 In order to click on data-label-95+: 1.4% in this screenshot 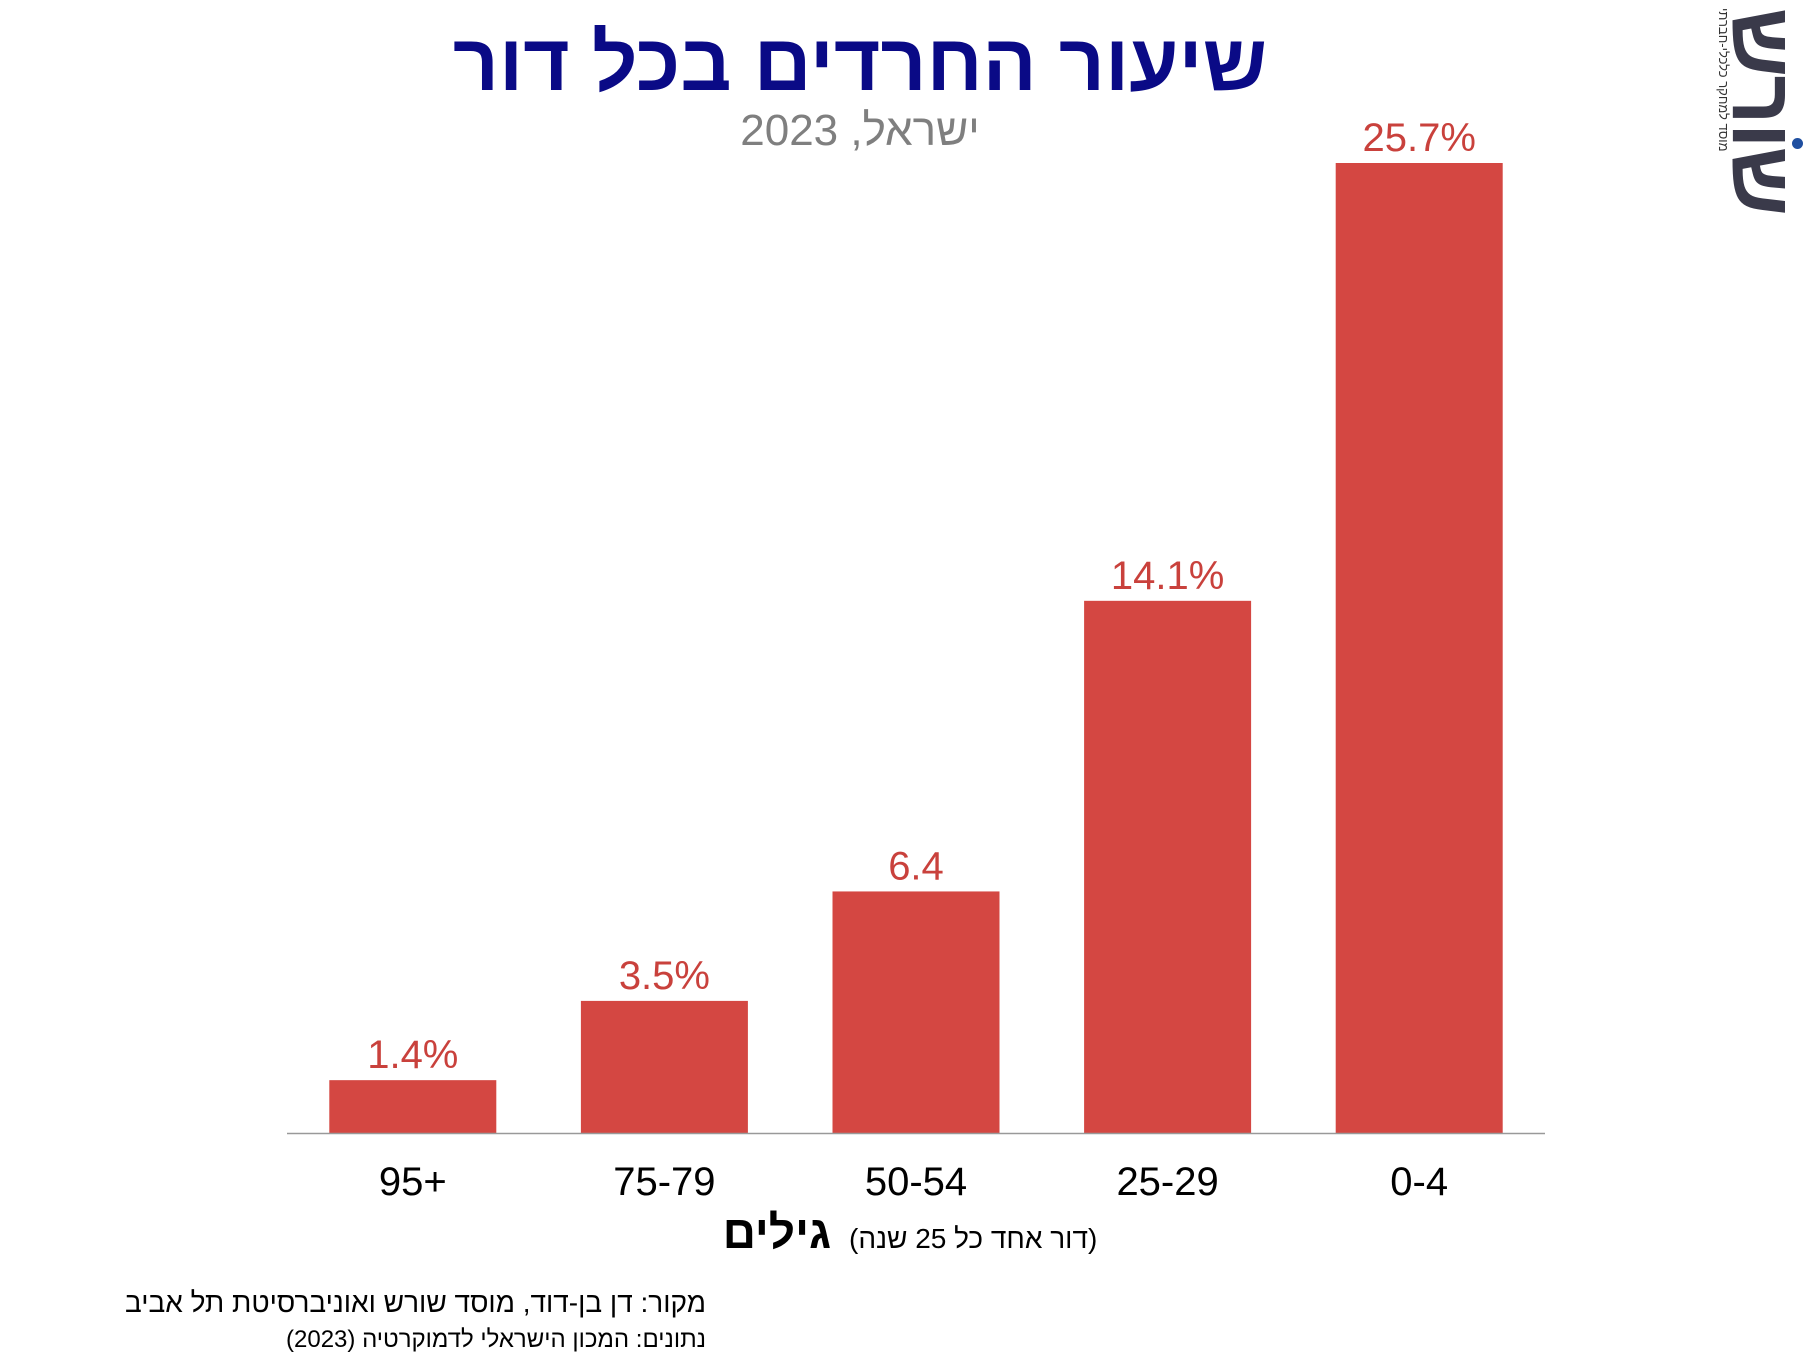, I will do `click(412, 1055)`.